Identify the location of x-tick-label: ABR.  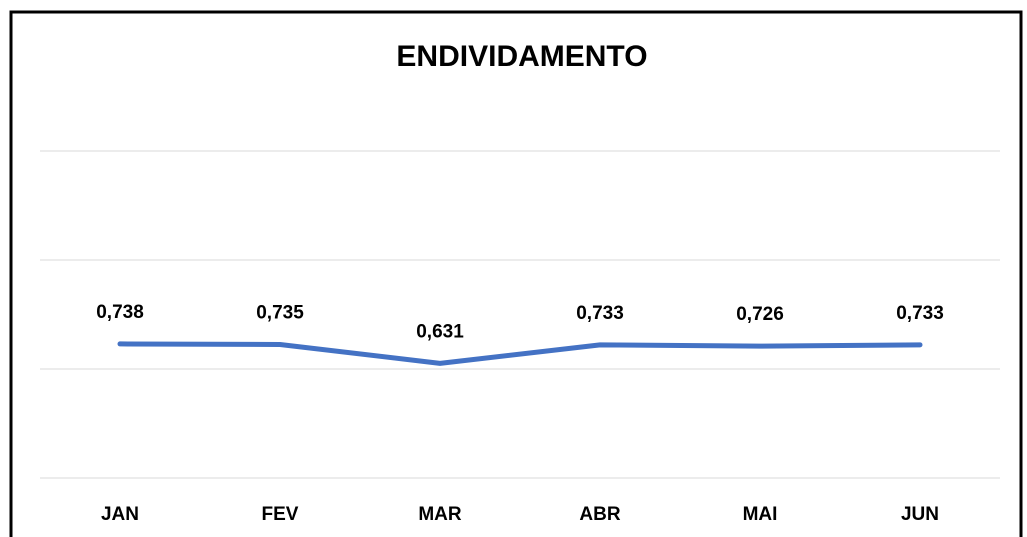
(599, 514).